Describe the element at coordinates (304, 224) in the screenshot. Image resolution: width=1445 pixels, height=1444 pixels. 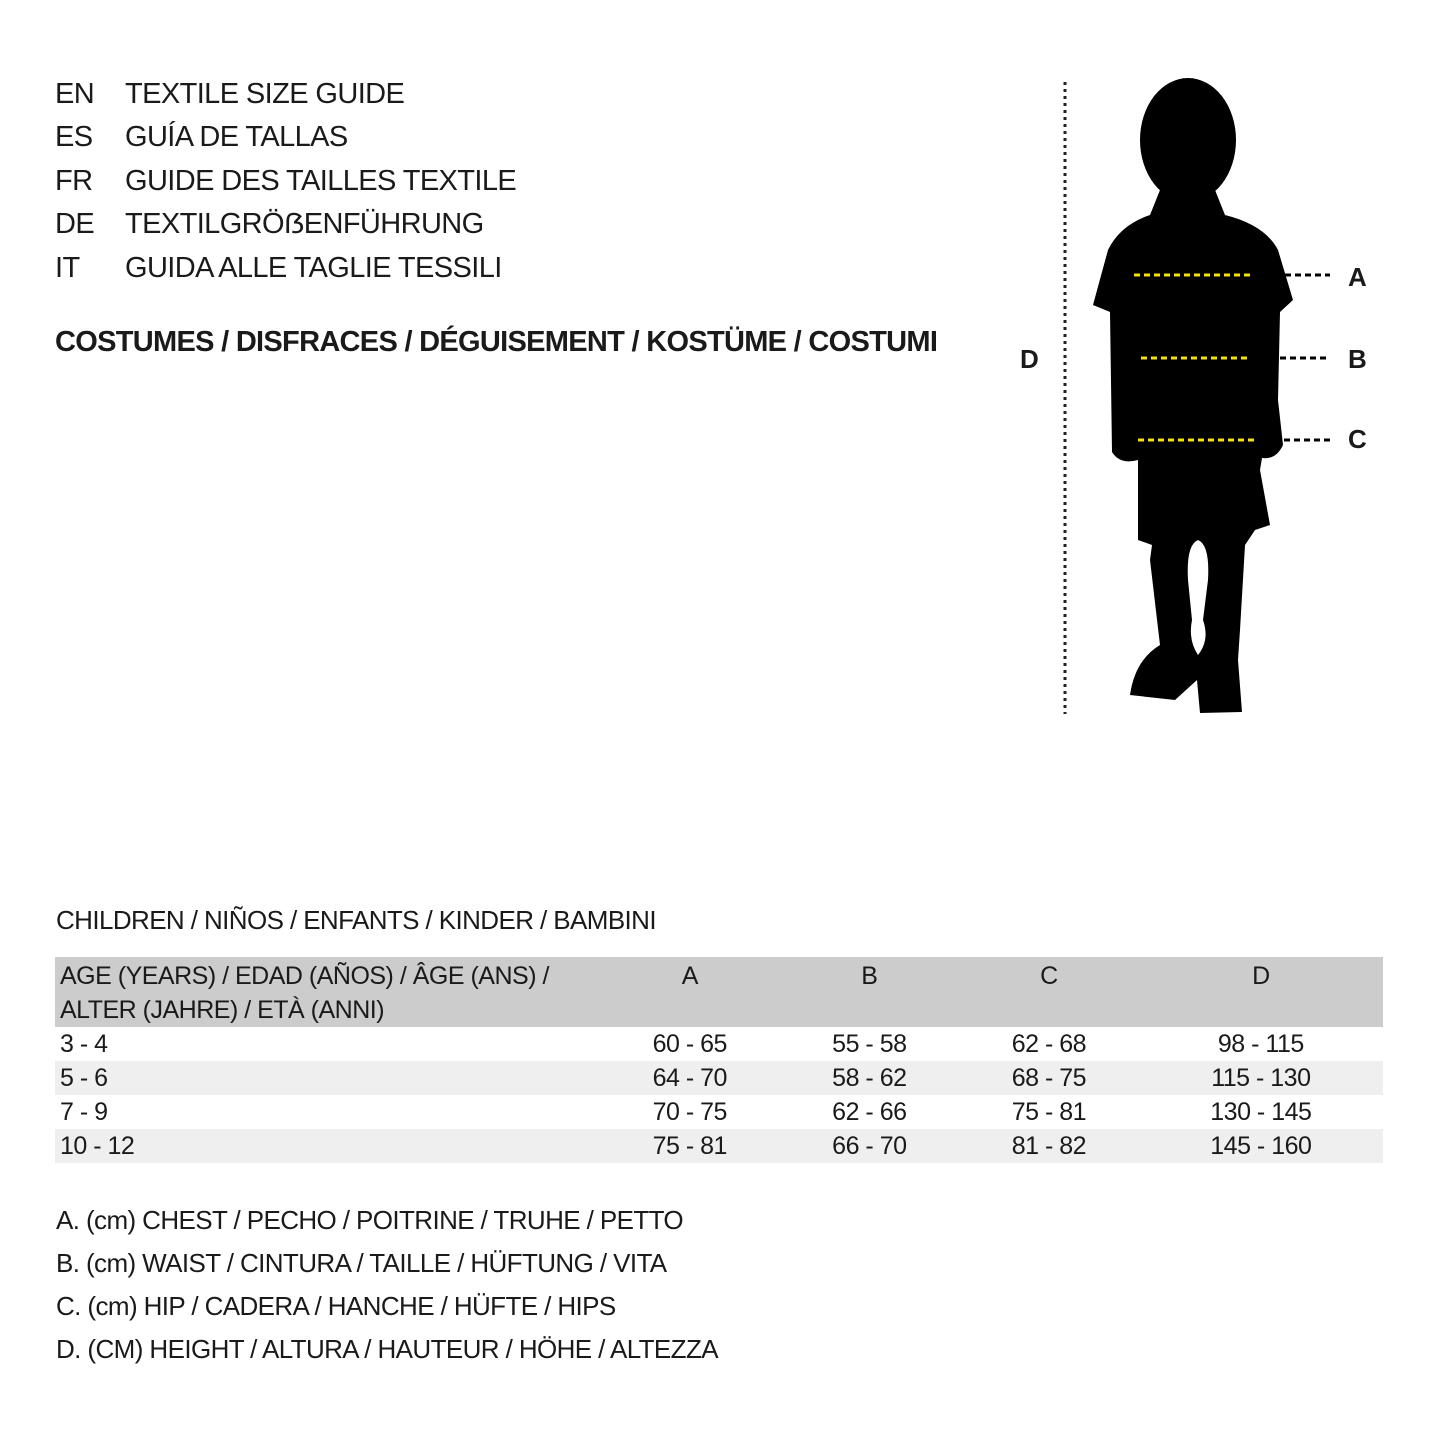
I see `title-text: TEXTILGRÖẞENFÜHRUNG` at that location.